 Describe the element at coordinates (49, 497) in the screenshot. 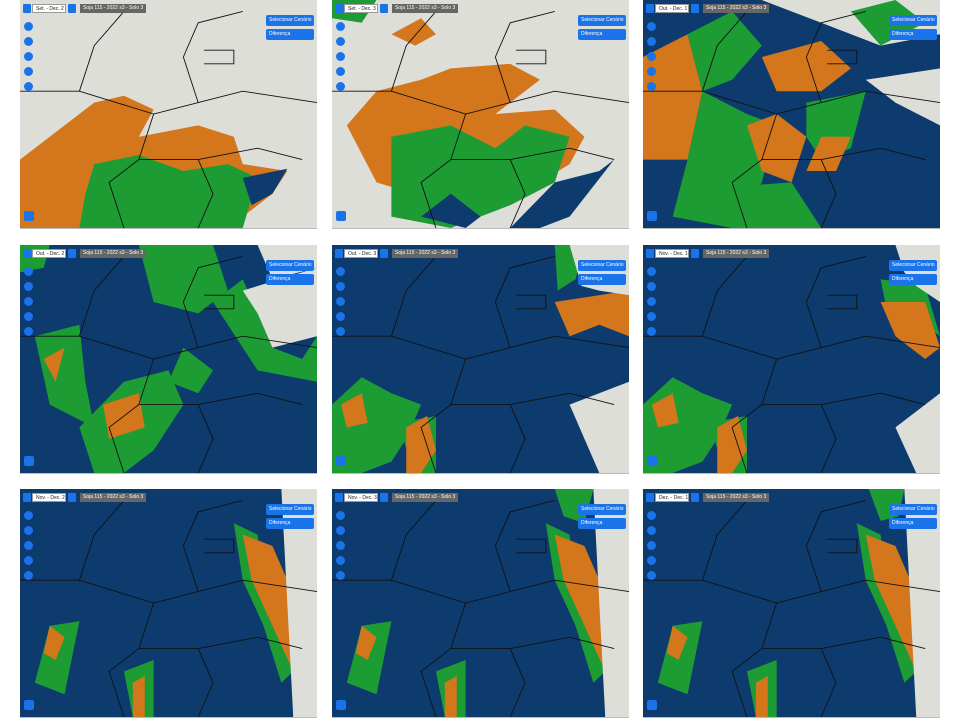

I see `period-select: Nov. - Dec. 2` at that location.